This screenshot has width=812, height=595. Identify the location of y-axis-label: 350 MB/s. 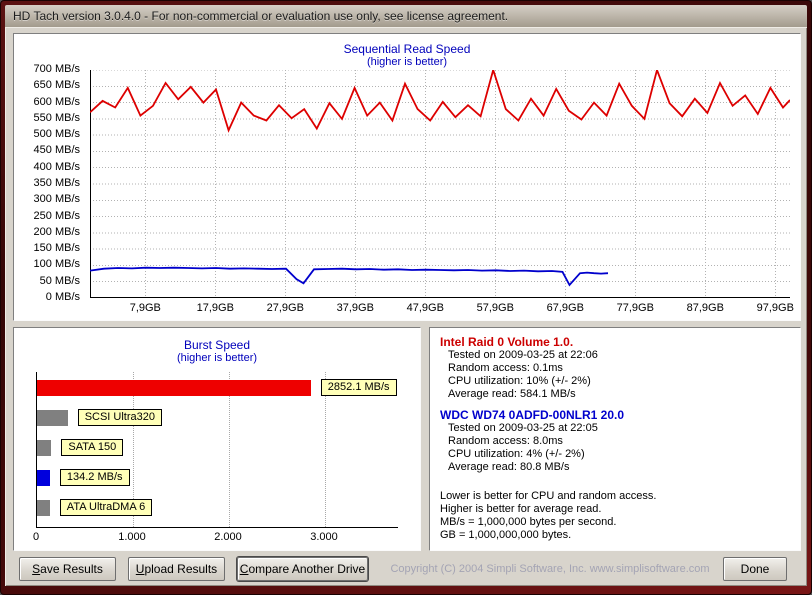
(56, 183).